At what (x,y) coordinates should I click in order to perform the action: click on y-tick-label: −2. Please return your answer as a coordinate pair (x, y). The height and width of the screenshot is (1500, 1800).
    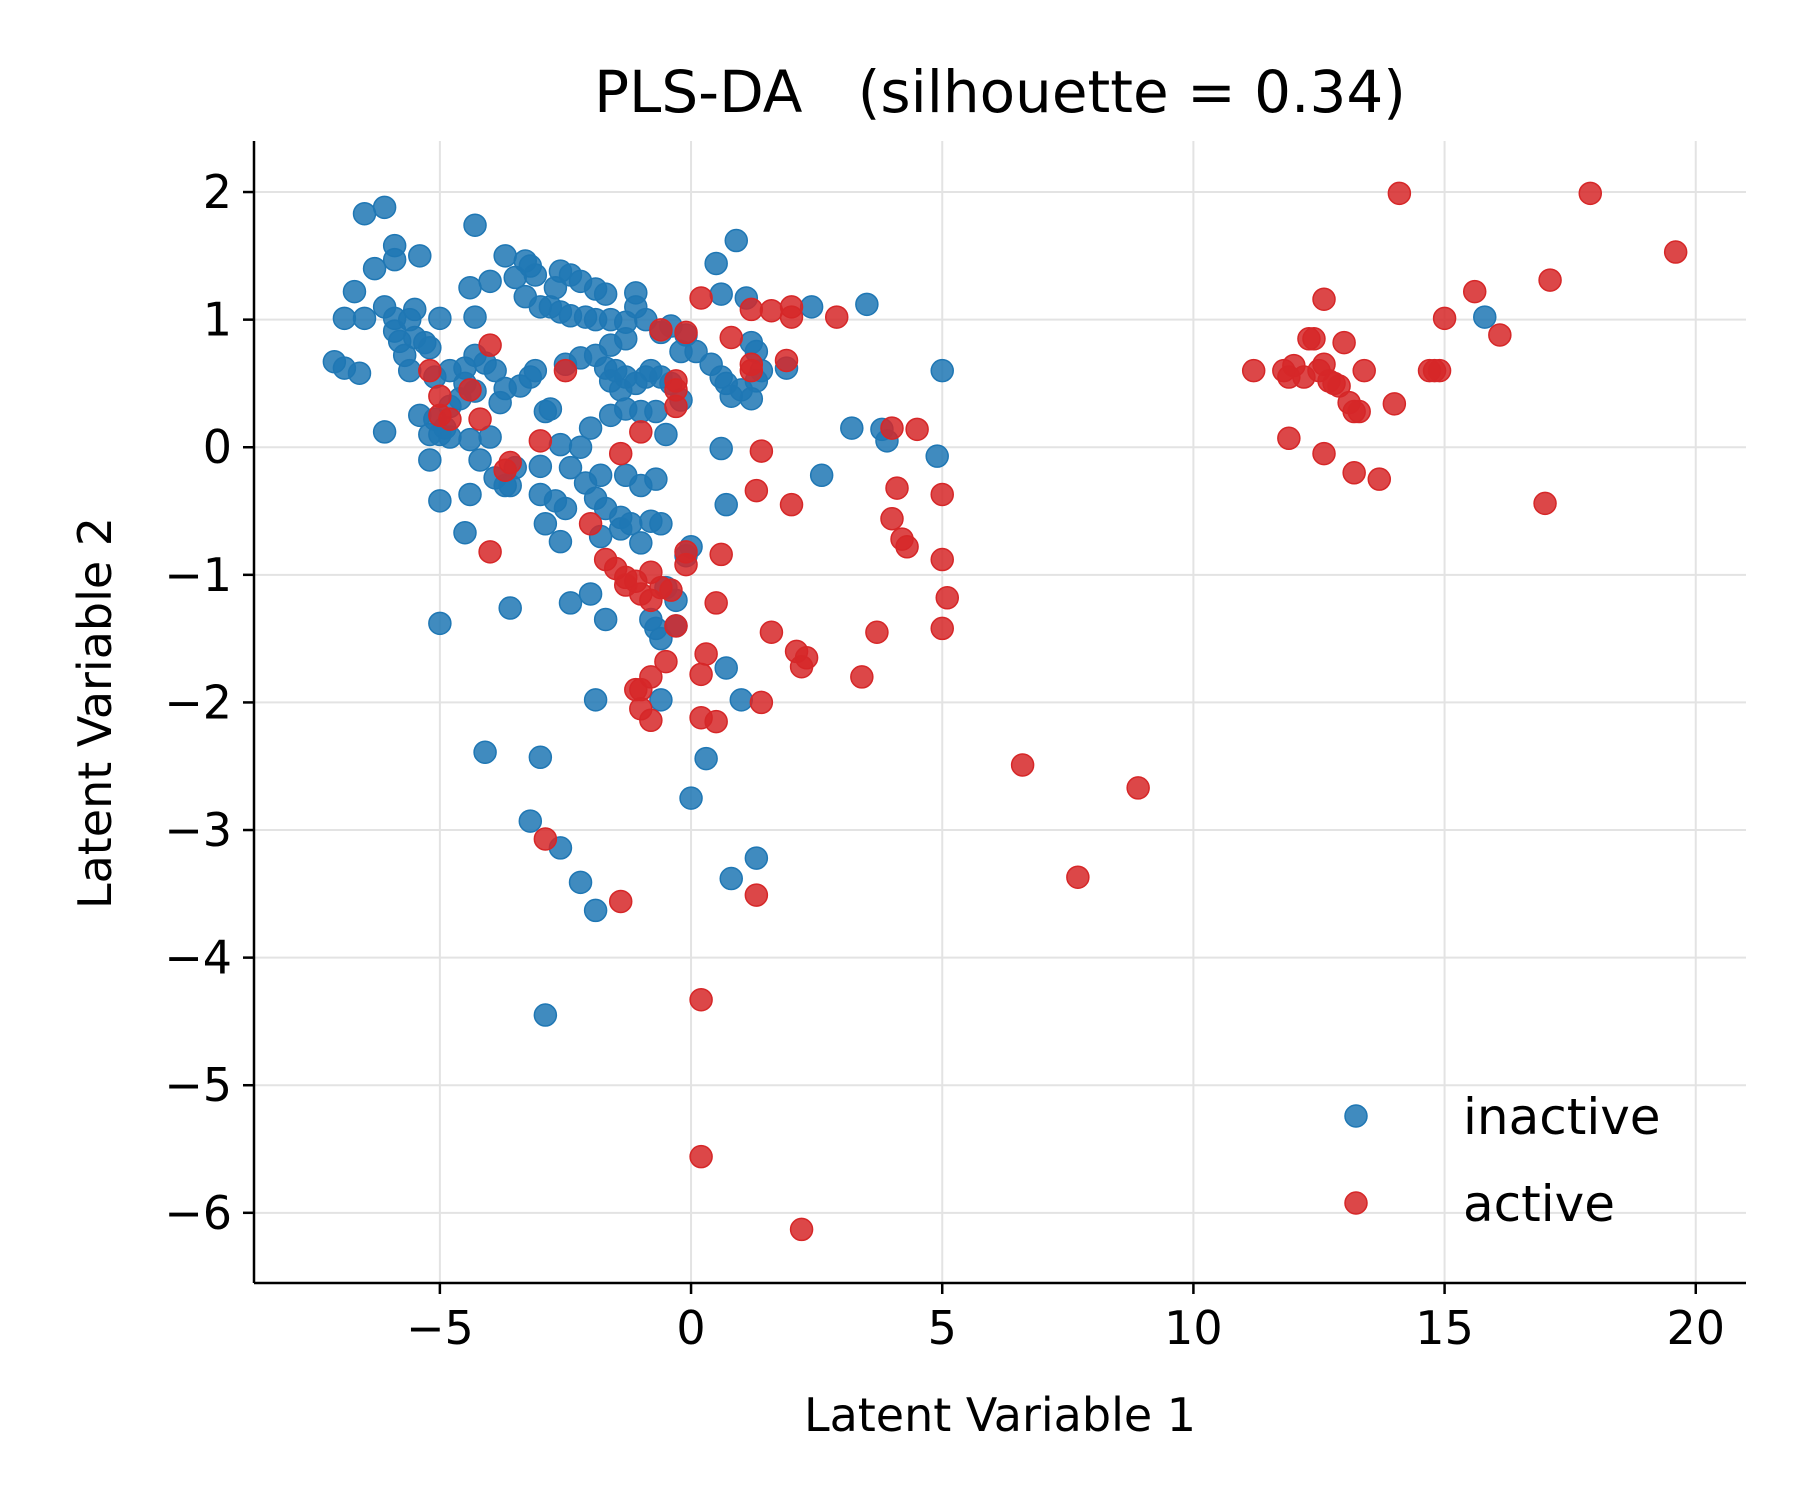
    Looking at the image, I should click on (198, 702).